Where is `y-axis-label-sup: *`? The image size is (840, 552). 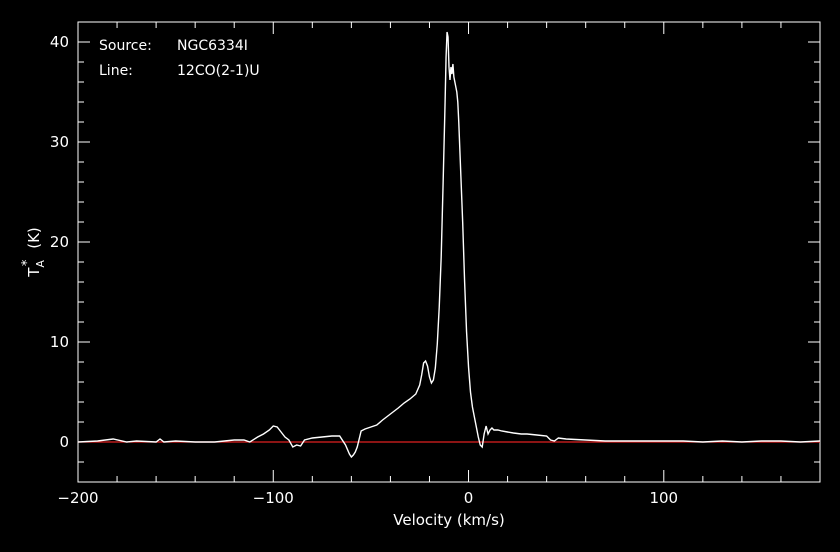 y-axis-label-sup: * is located at coordinates (27, 262).